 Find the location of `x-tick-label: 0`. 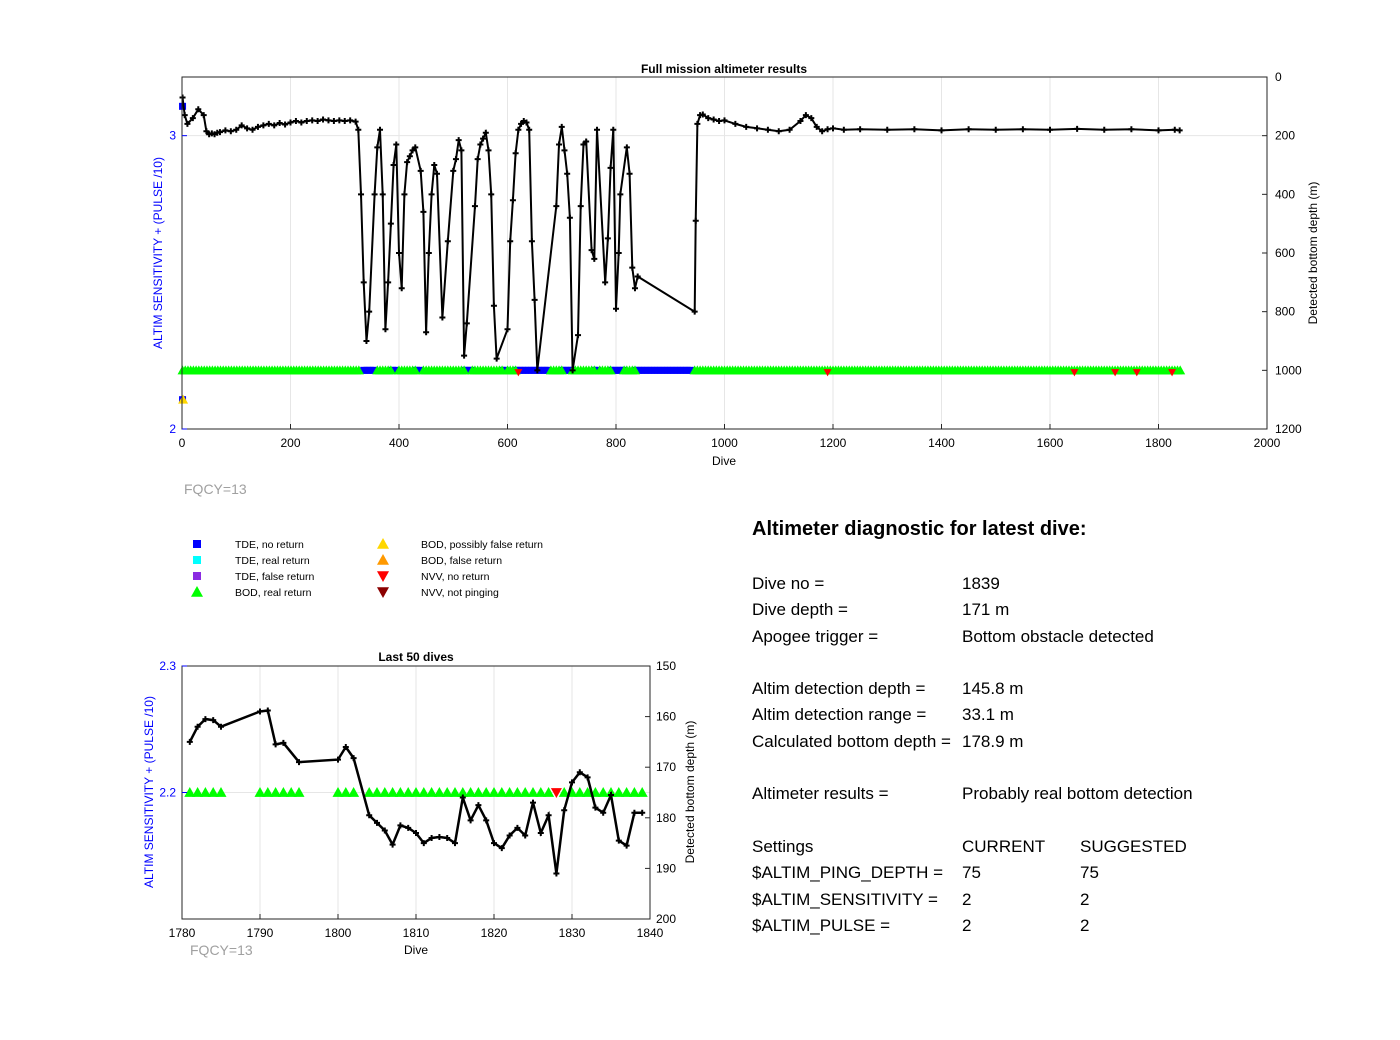

x-tick-label: 0 is located at coordinates (182, 443).